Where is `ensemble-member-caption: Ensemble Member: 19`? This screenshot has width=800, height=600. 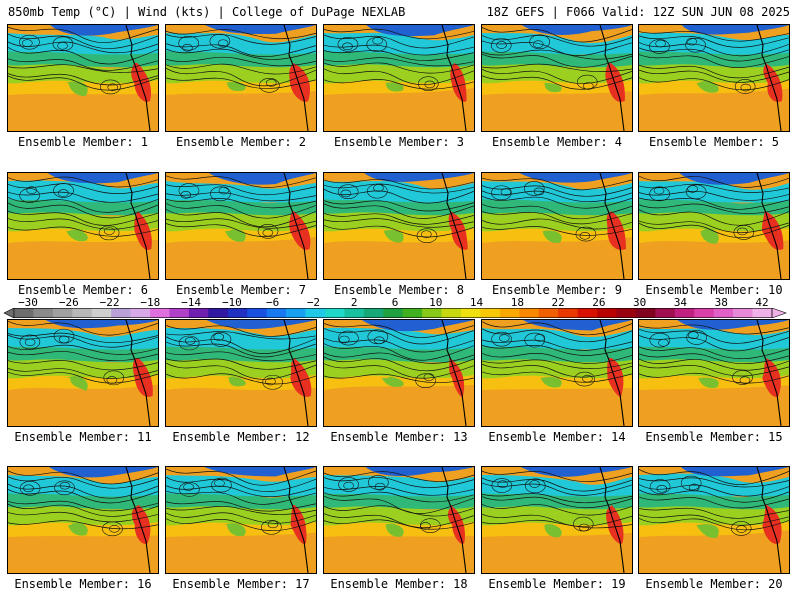
ensemble-member-caption: Ensemble Member: 19 is located at coordinates (557, 584).